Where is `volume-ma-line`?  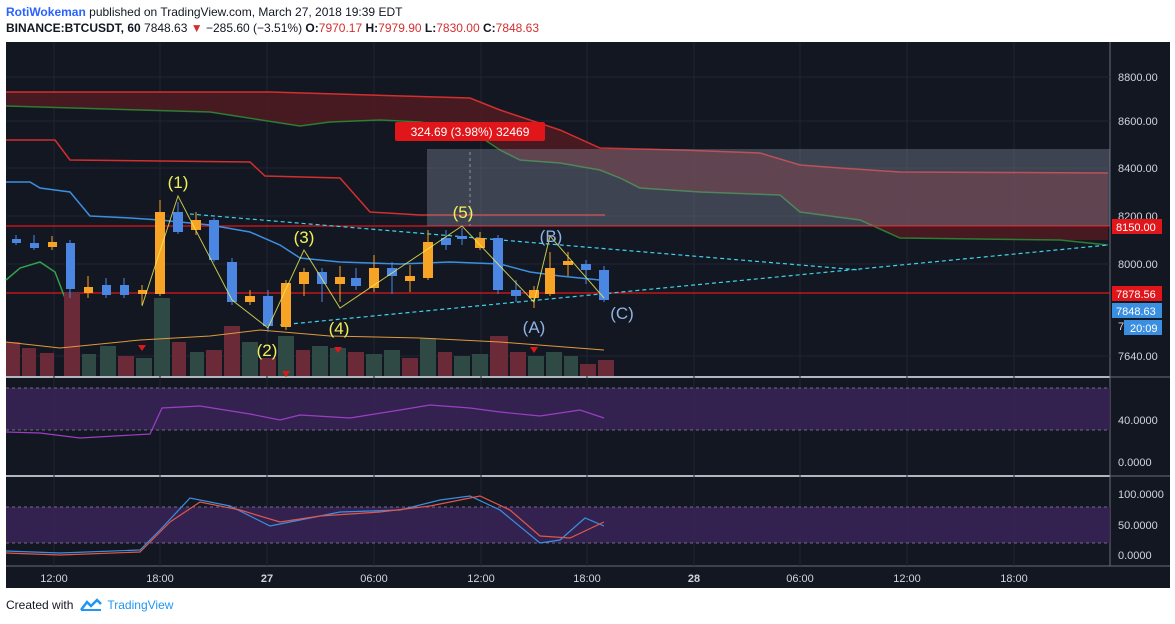 volume-ma-line is located at coordinates (305, 340).